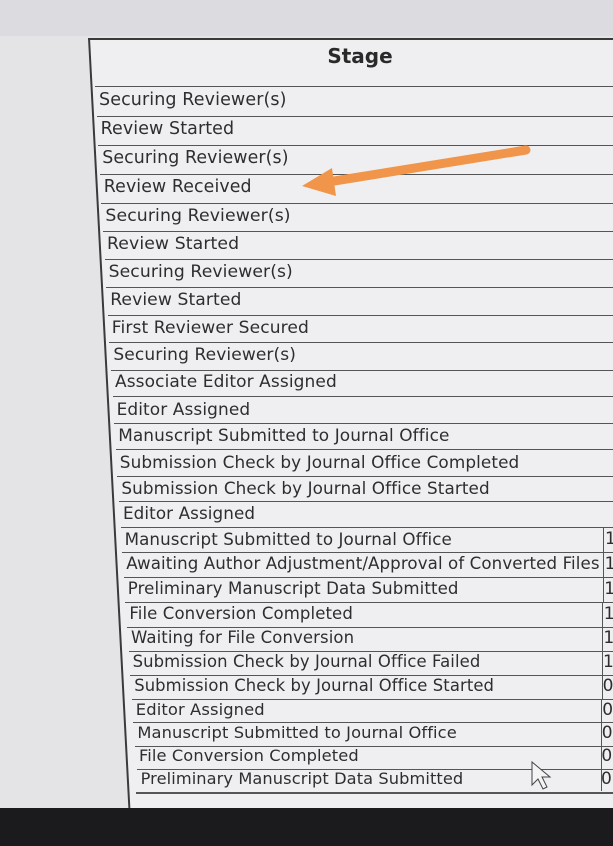 Image resolution: width=613 pixels, height=846 pixels. What do you see at coordinates (210, 327) in the screenshot?
I see `stage-cell: First Reviewer Secured` at bounding box center [210, 327].